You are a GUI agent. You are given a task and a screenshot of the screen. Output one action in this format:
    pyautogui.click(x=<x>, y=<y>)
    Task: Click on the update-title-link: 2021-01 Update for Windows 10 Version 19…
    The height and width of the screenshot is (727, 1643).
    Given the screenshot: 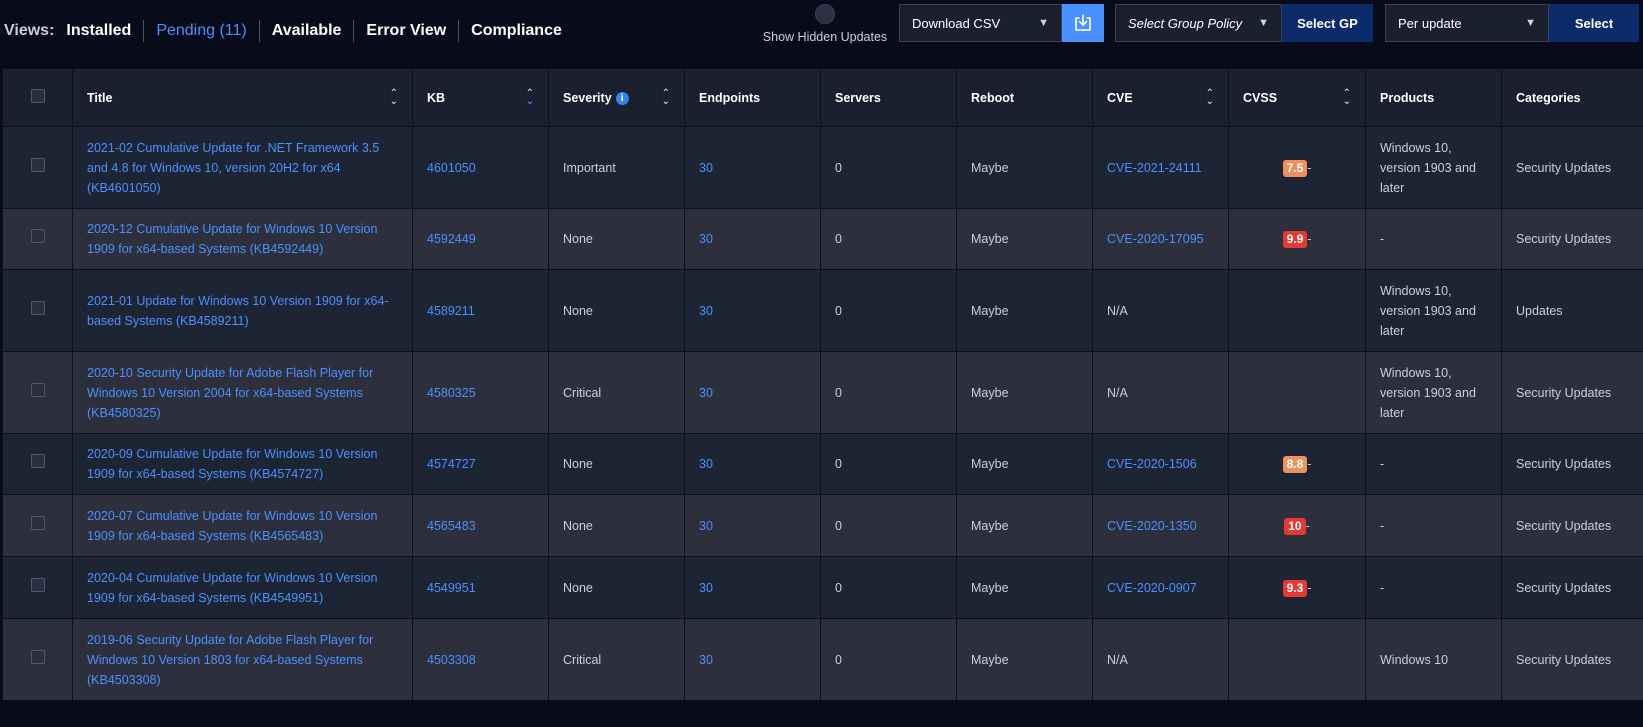 What is the action you would take?
    pyautogui.click(x=238, y=310)
    